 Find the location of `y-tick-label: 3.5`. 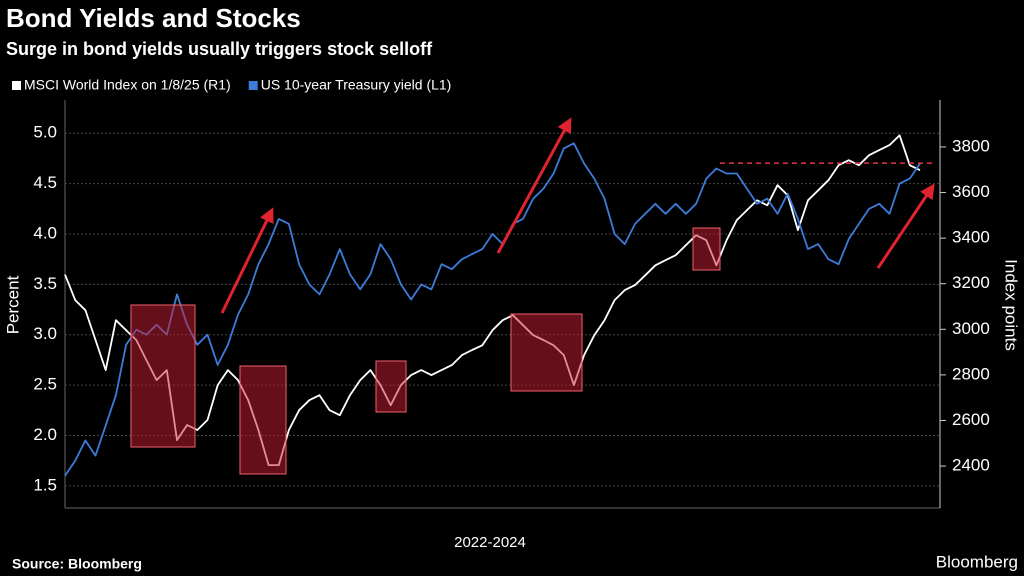

y-tick-label: 3.5 is located at coordinates (45, 283).